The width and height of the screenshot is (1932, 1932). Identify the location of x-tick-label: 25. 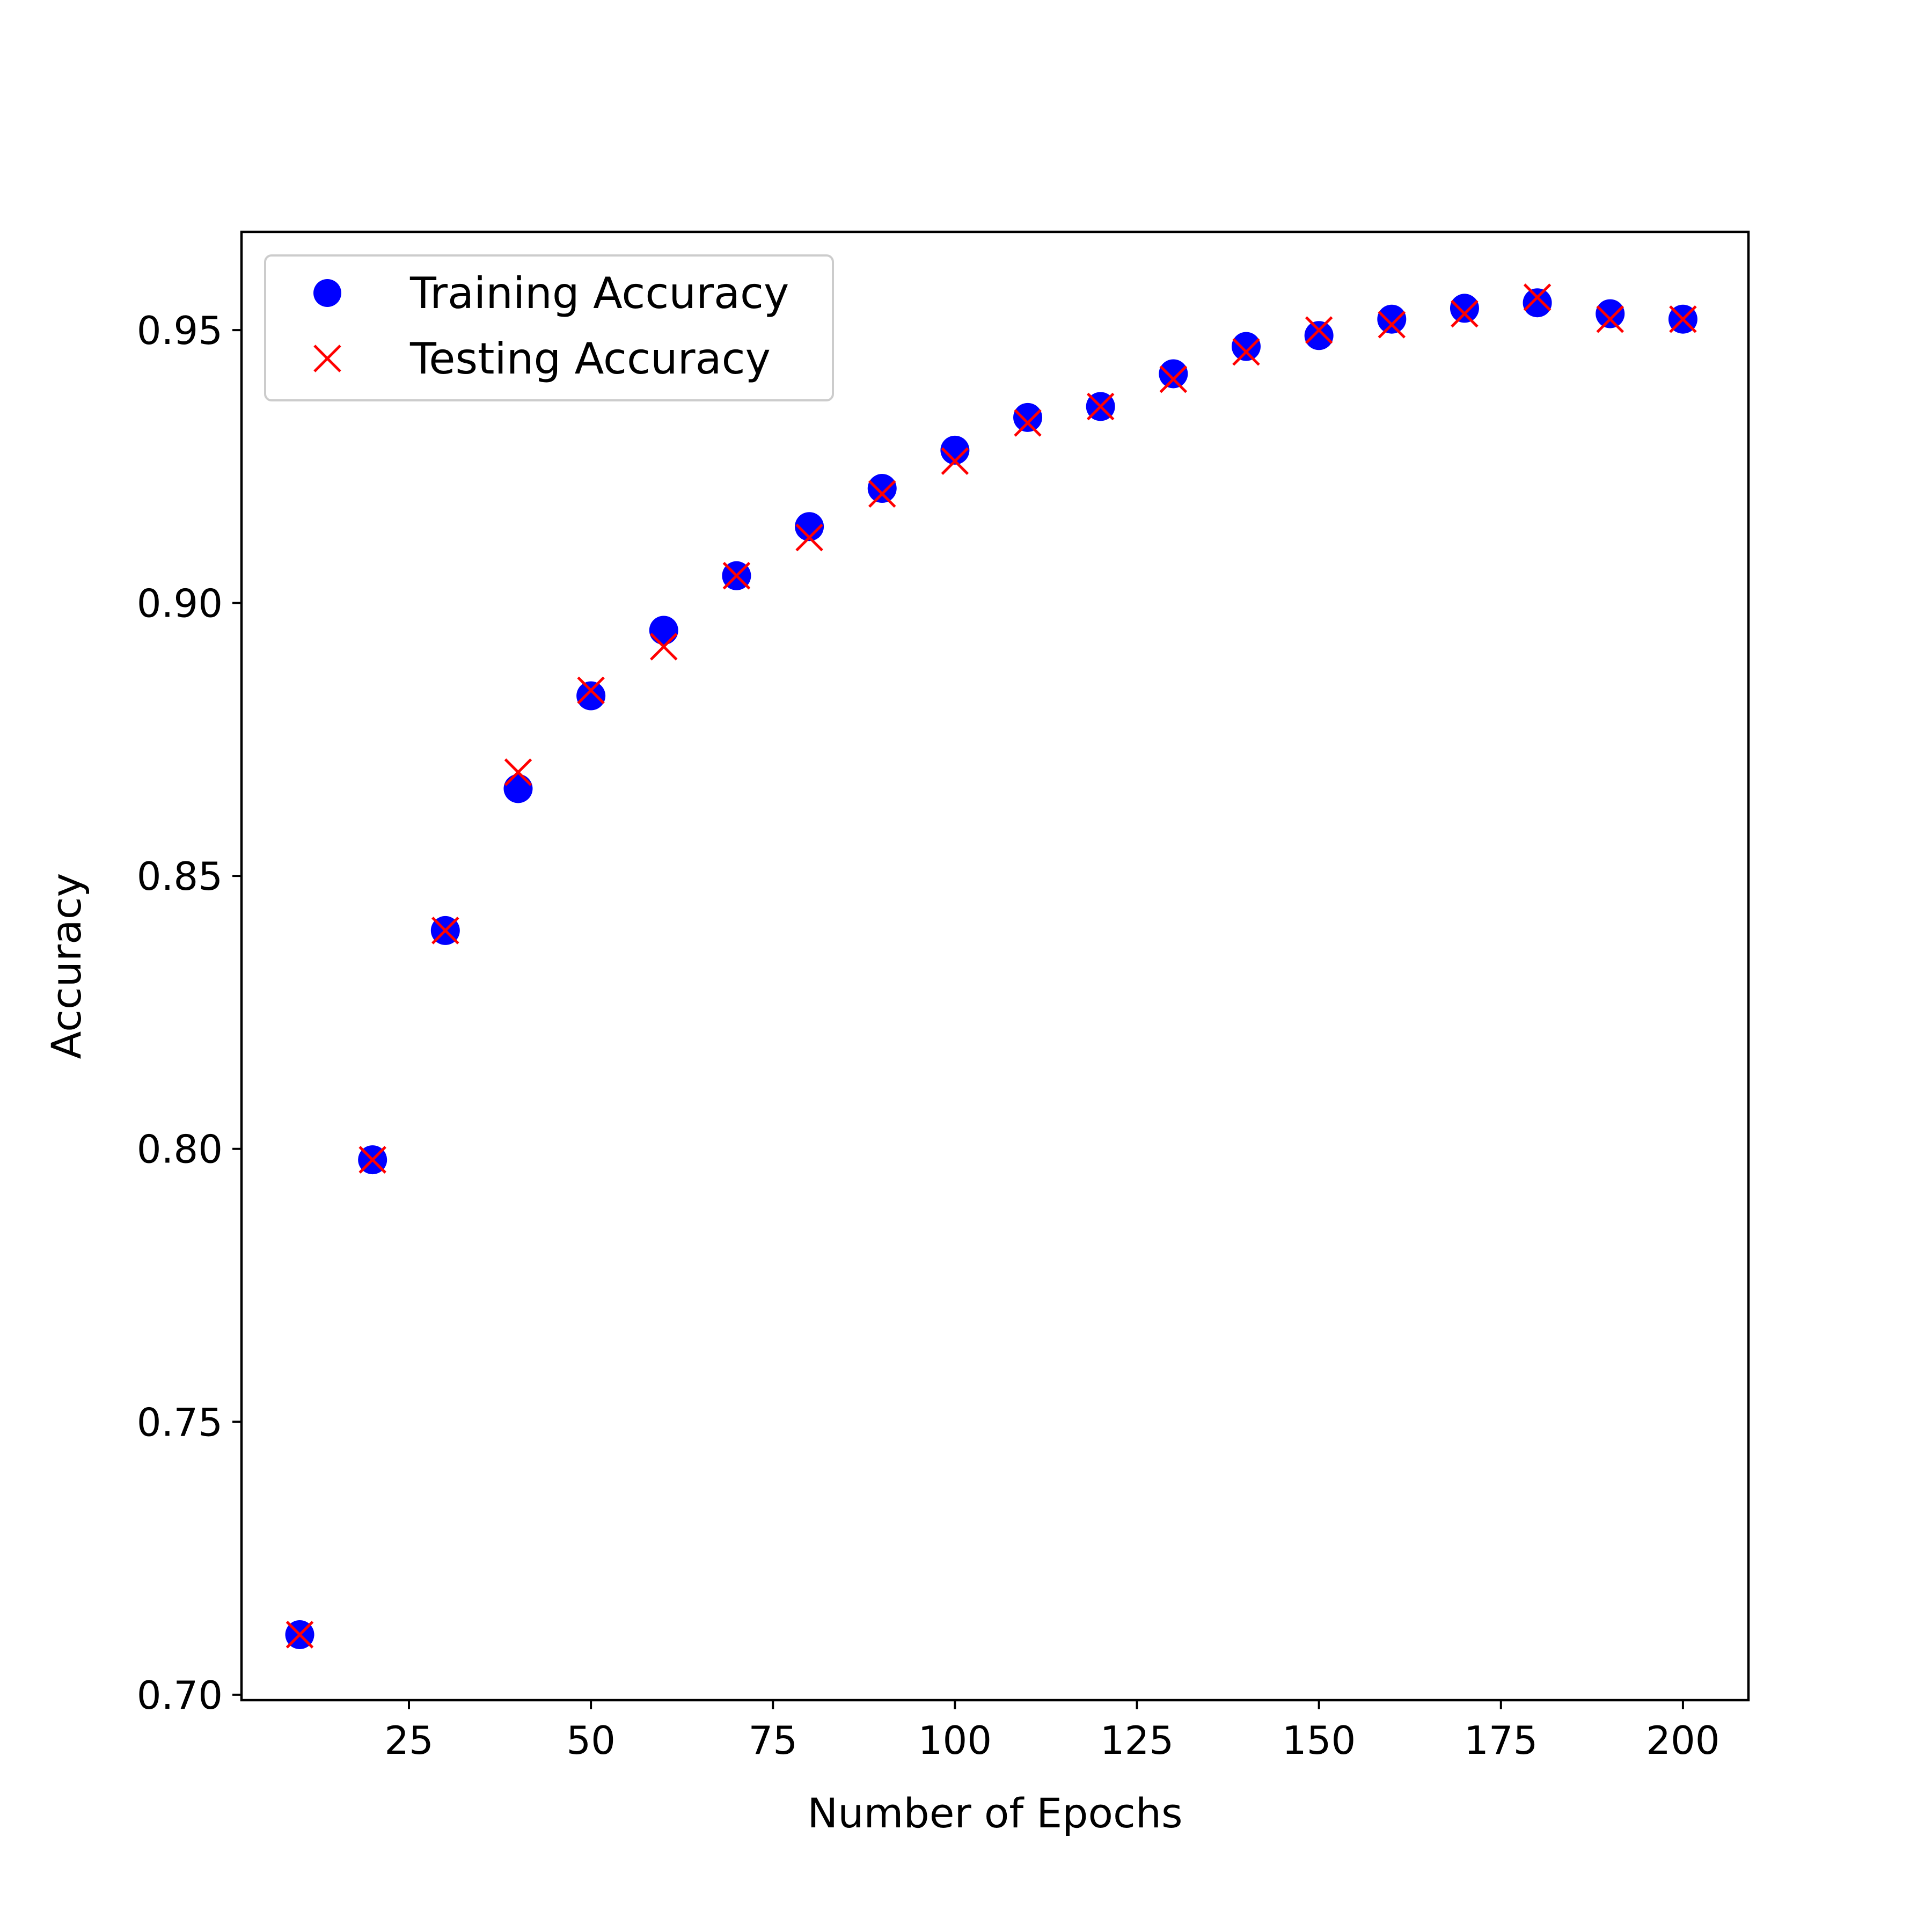
(409, 1740).